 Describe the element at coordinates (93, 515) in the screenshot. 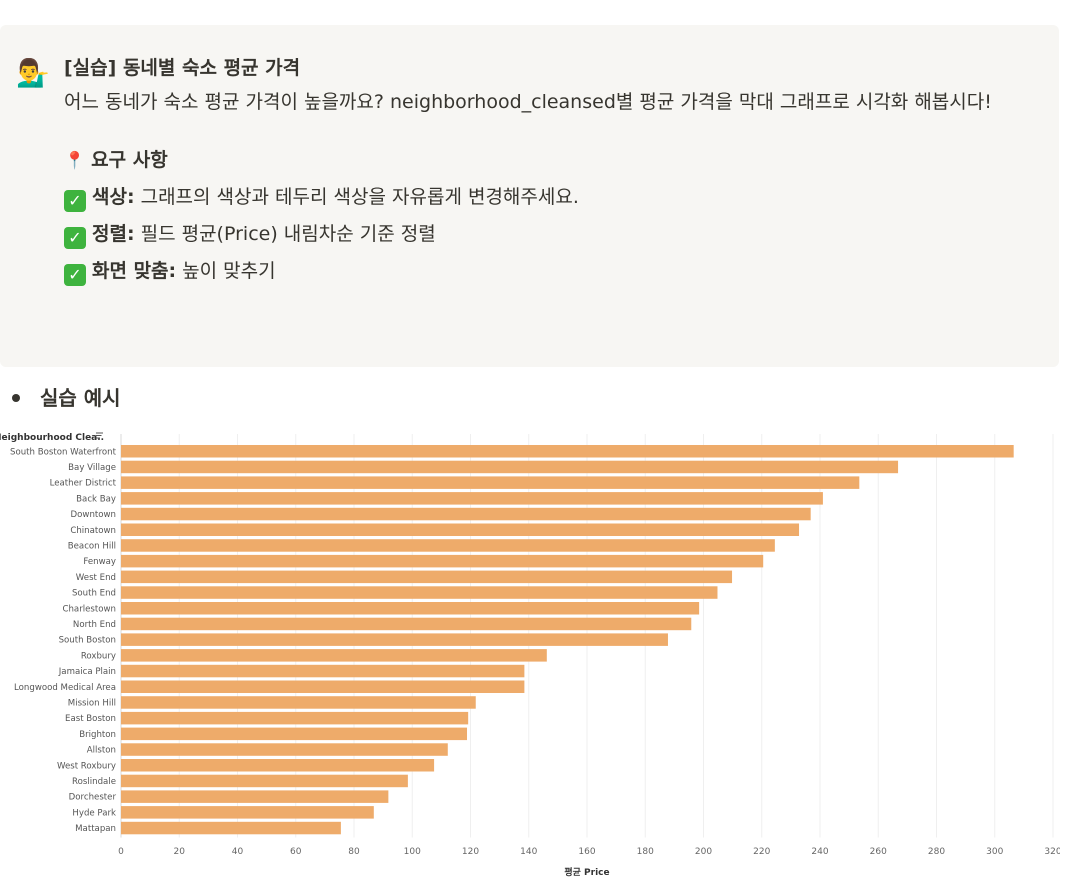

I see `category-label: Downtown` at that location.